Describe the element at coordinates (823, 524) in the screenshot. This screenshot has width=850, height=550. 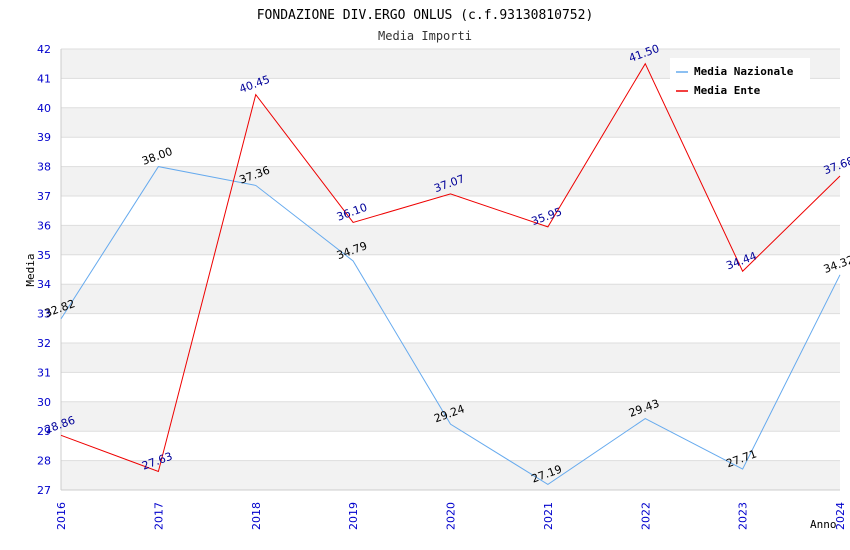
I see `x-axis-title: Anno` at that location.